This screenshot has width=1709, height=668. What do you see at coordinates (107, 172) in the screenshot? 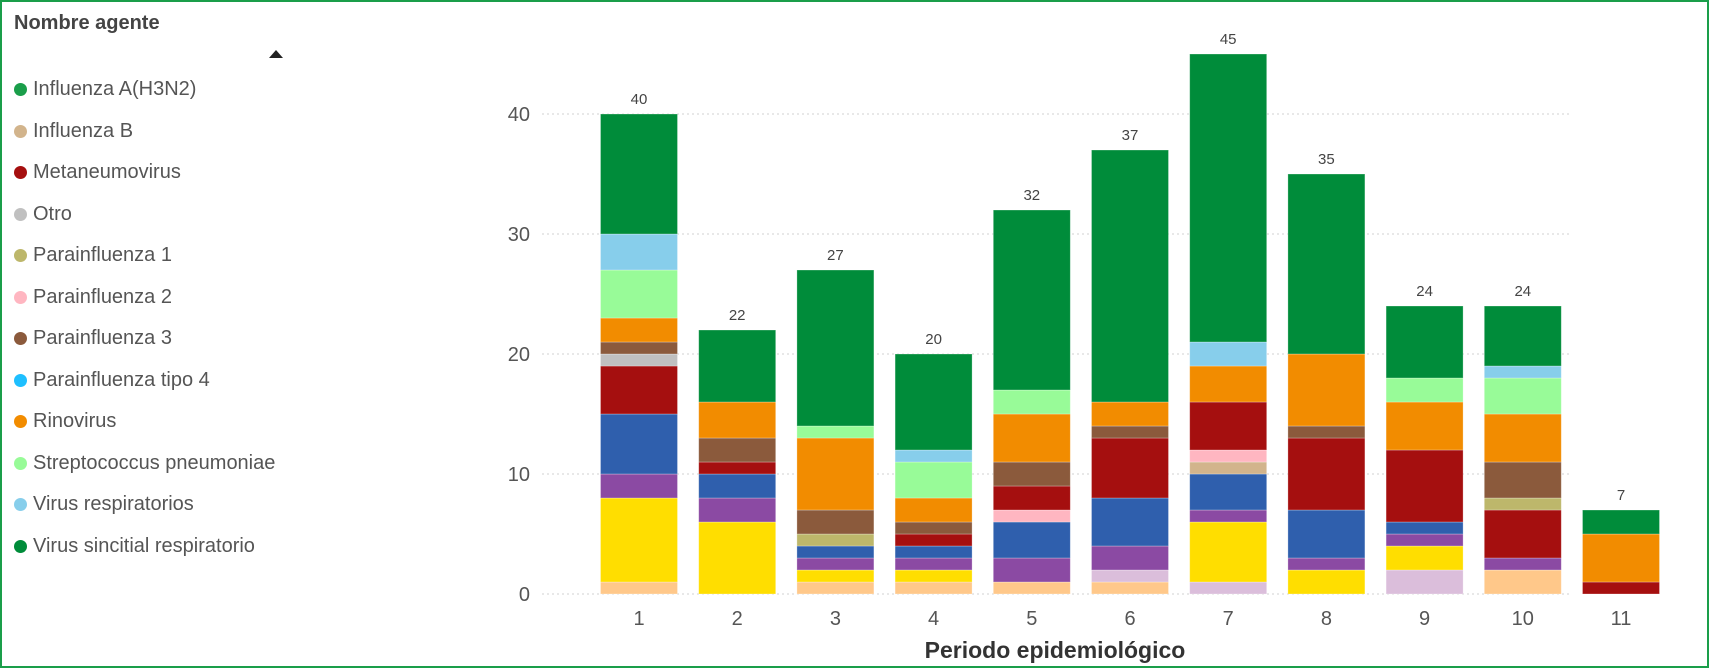
I see `legend-label: Metaneumovirus` at bounding box center [107, 172].